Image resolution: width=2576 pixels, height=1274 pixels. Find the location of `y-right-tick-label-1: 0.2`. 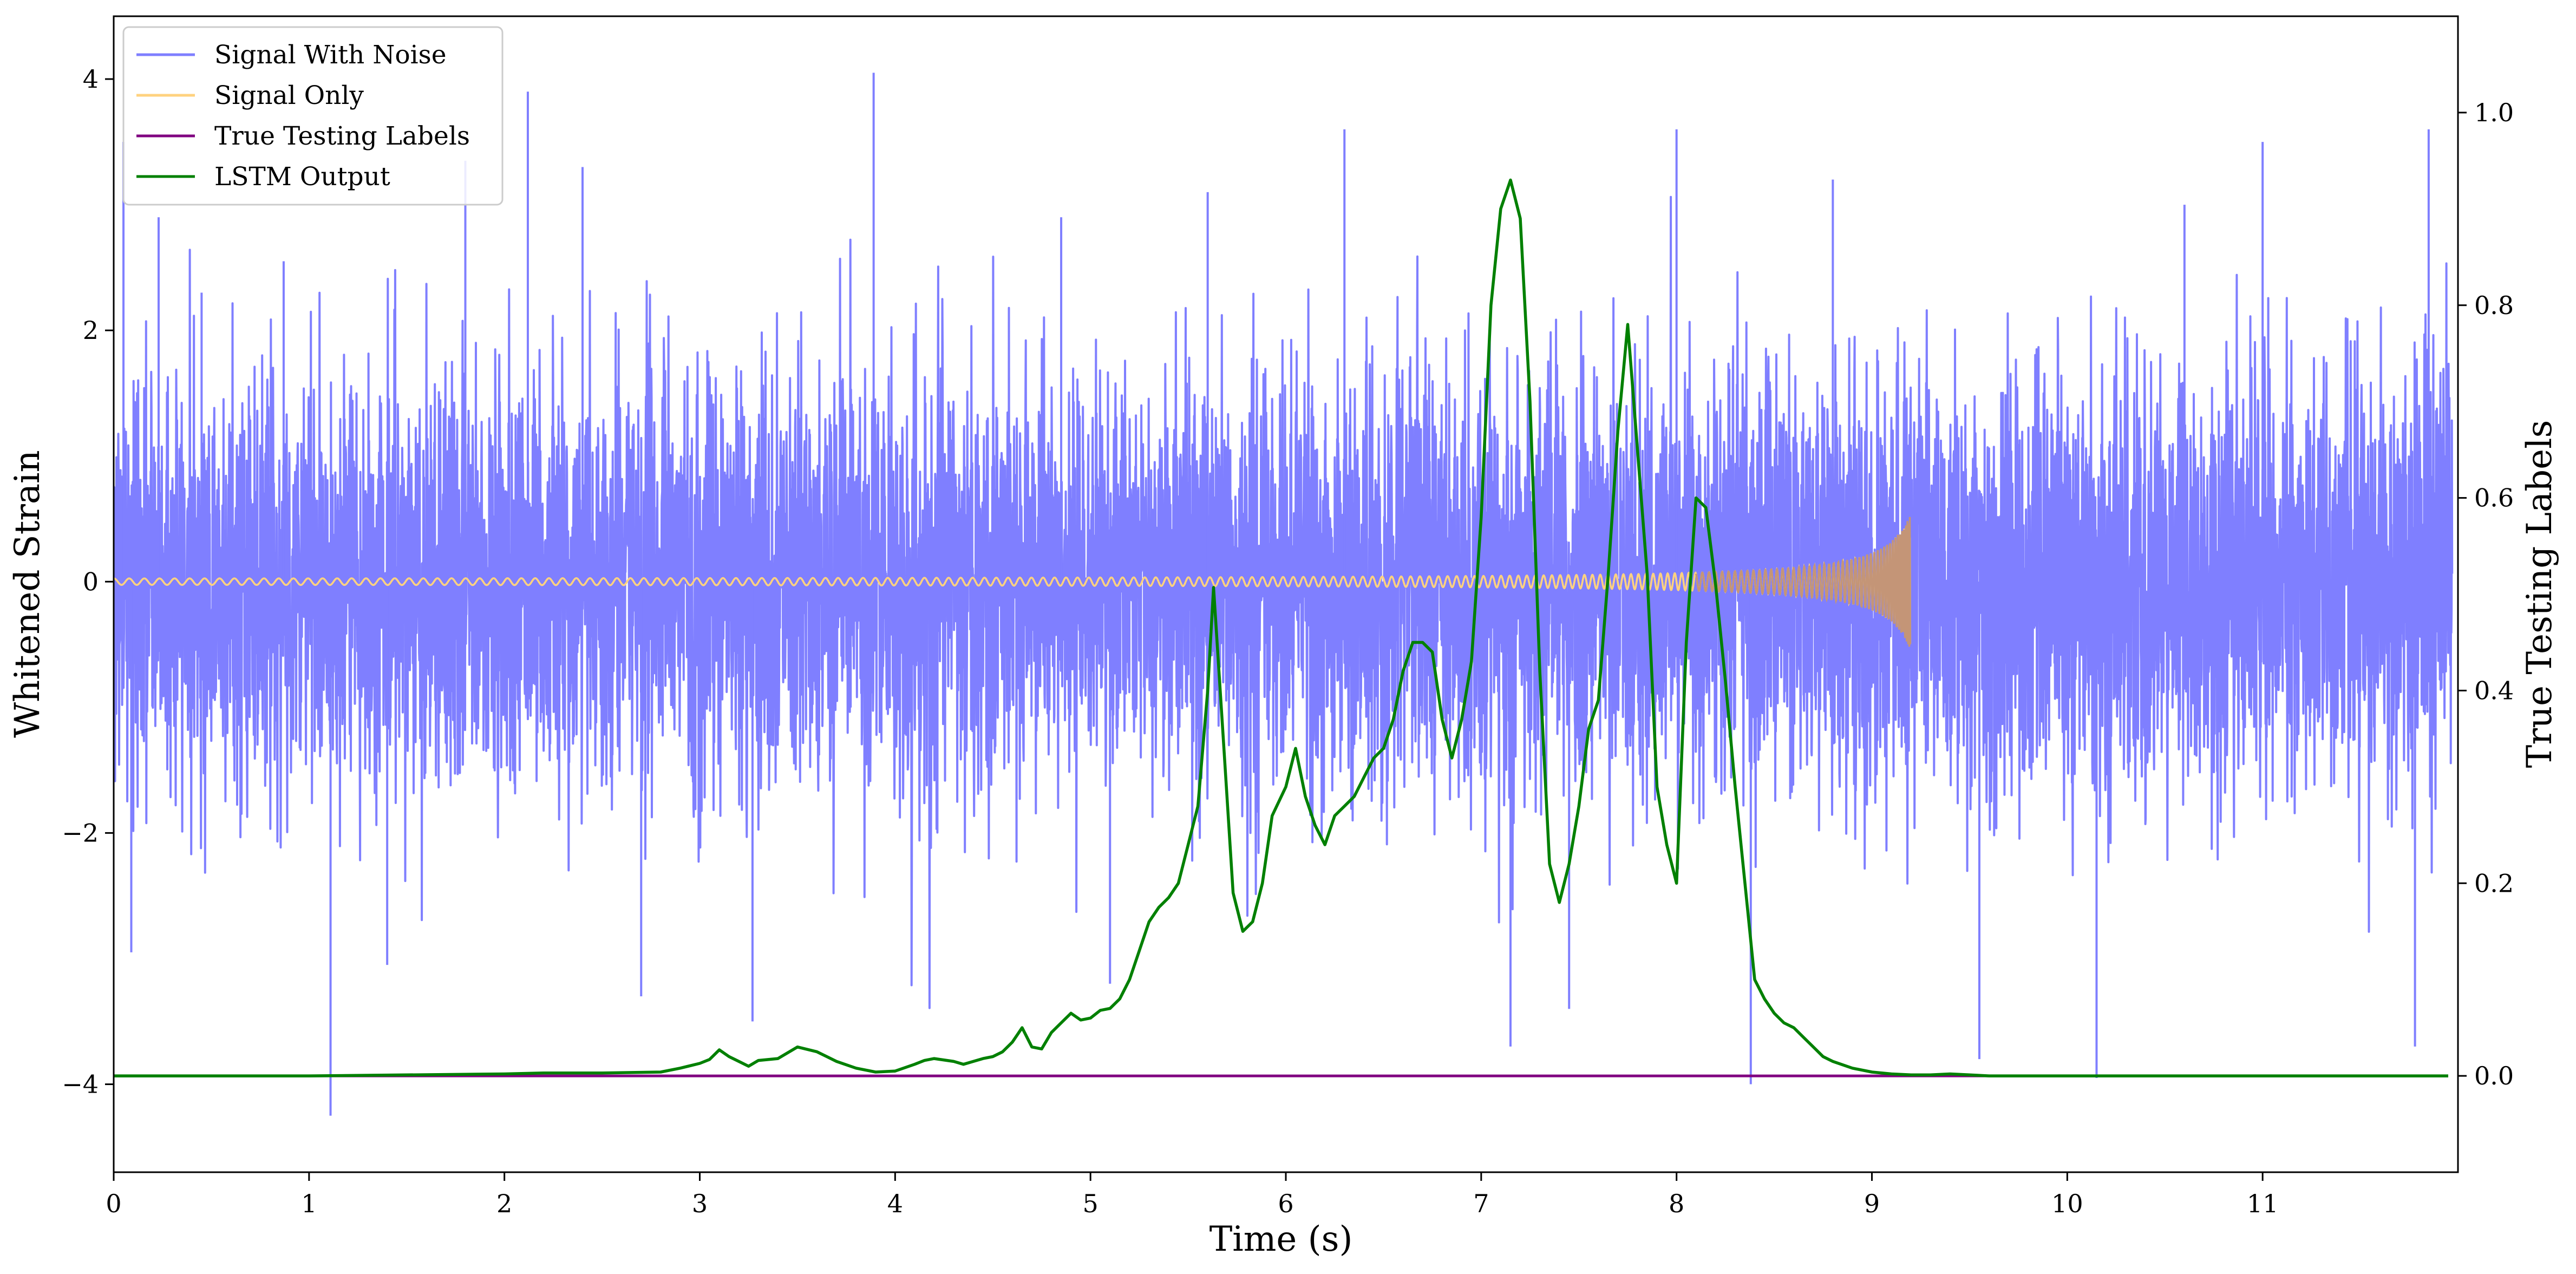

y-right-tick-label-1: 0.2 is located at coordinates (2494, 883).